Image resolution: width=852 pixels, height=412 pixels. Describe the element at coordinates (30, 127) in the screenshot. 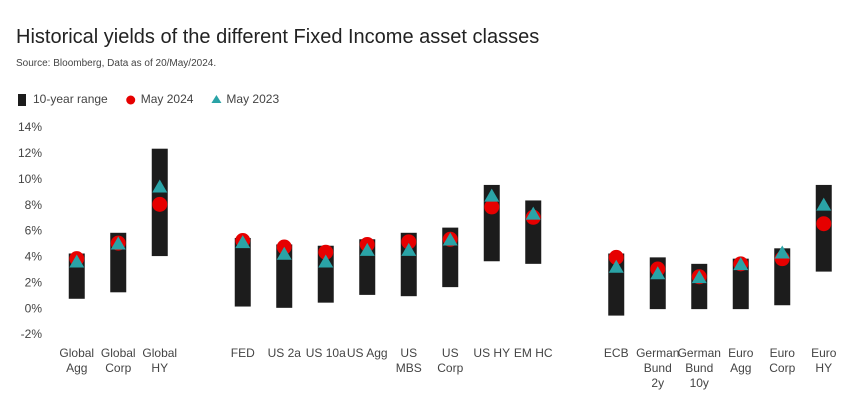

I see `y-tick-label: 14%` at that location.